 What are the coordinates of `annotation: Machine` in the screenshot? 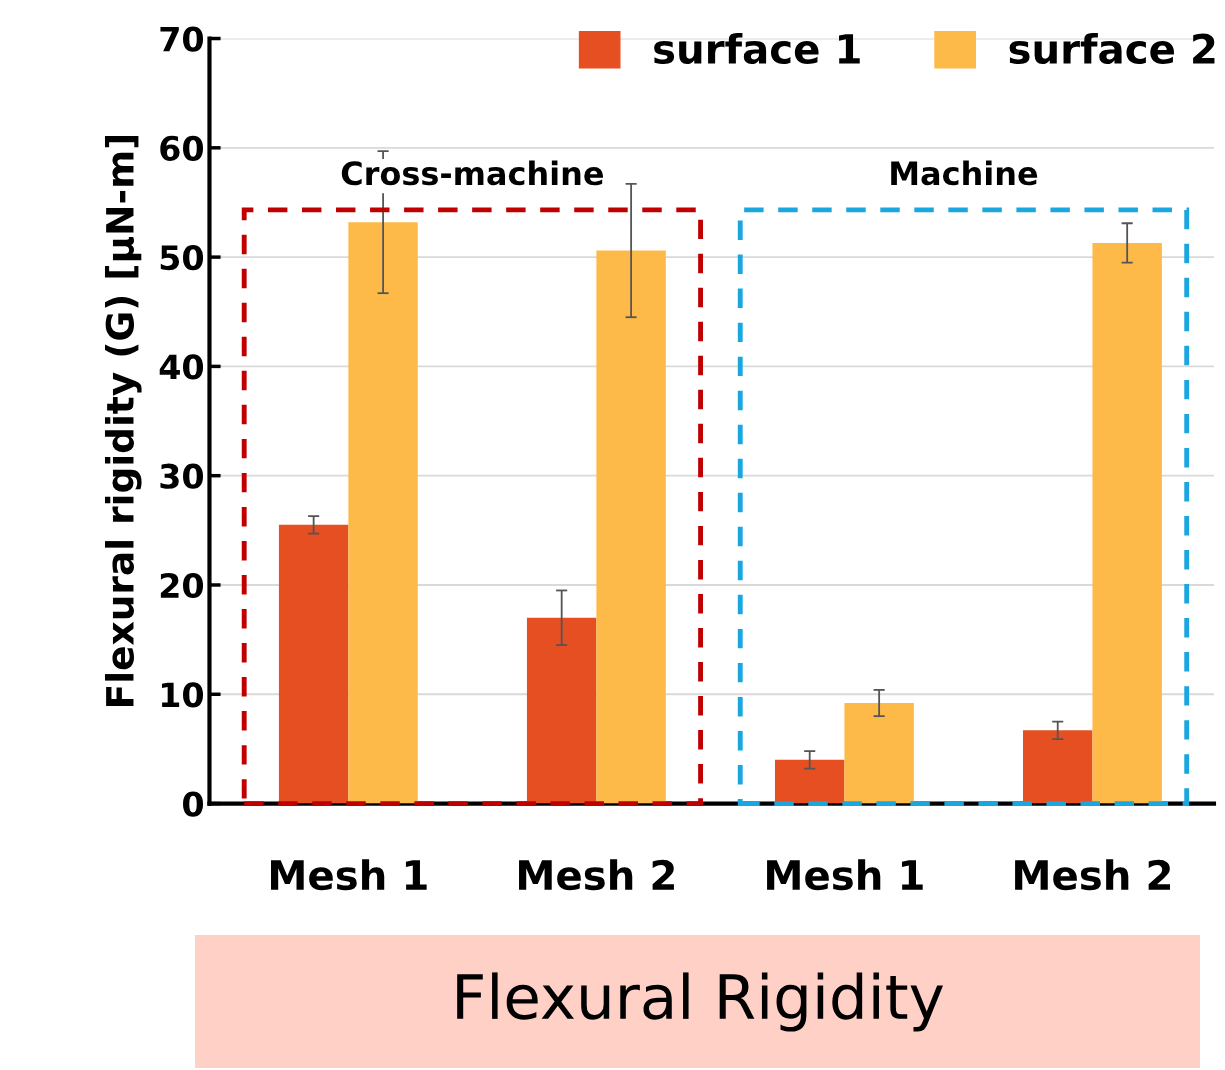 It's located at (964, 173).